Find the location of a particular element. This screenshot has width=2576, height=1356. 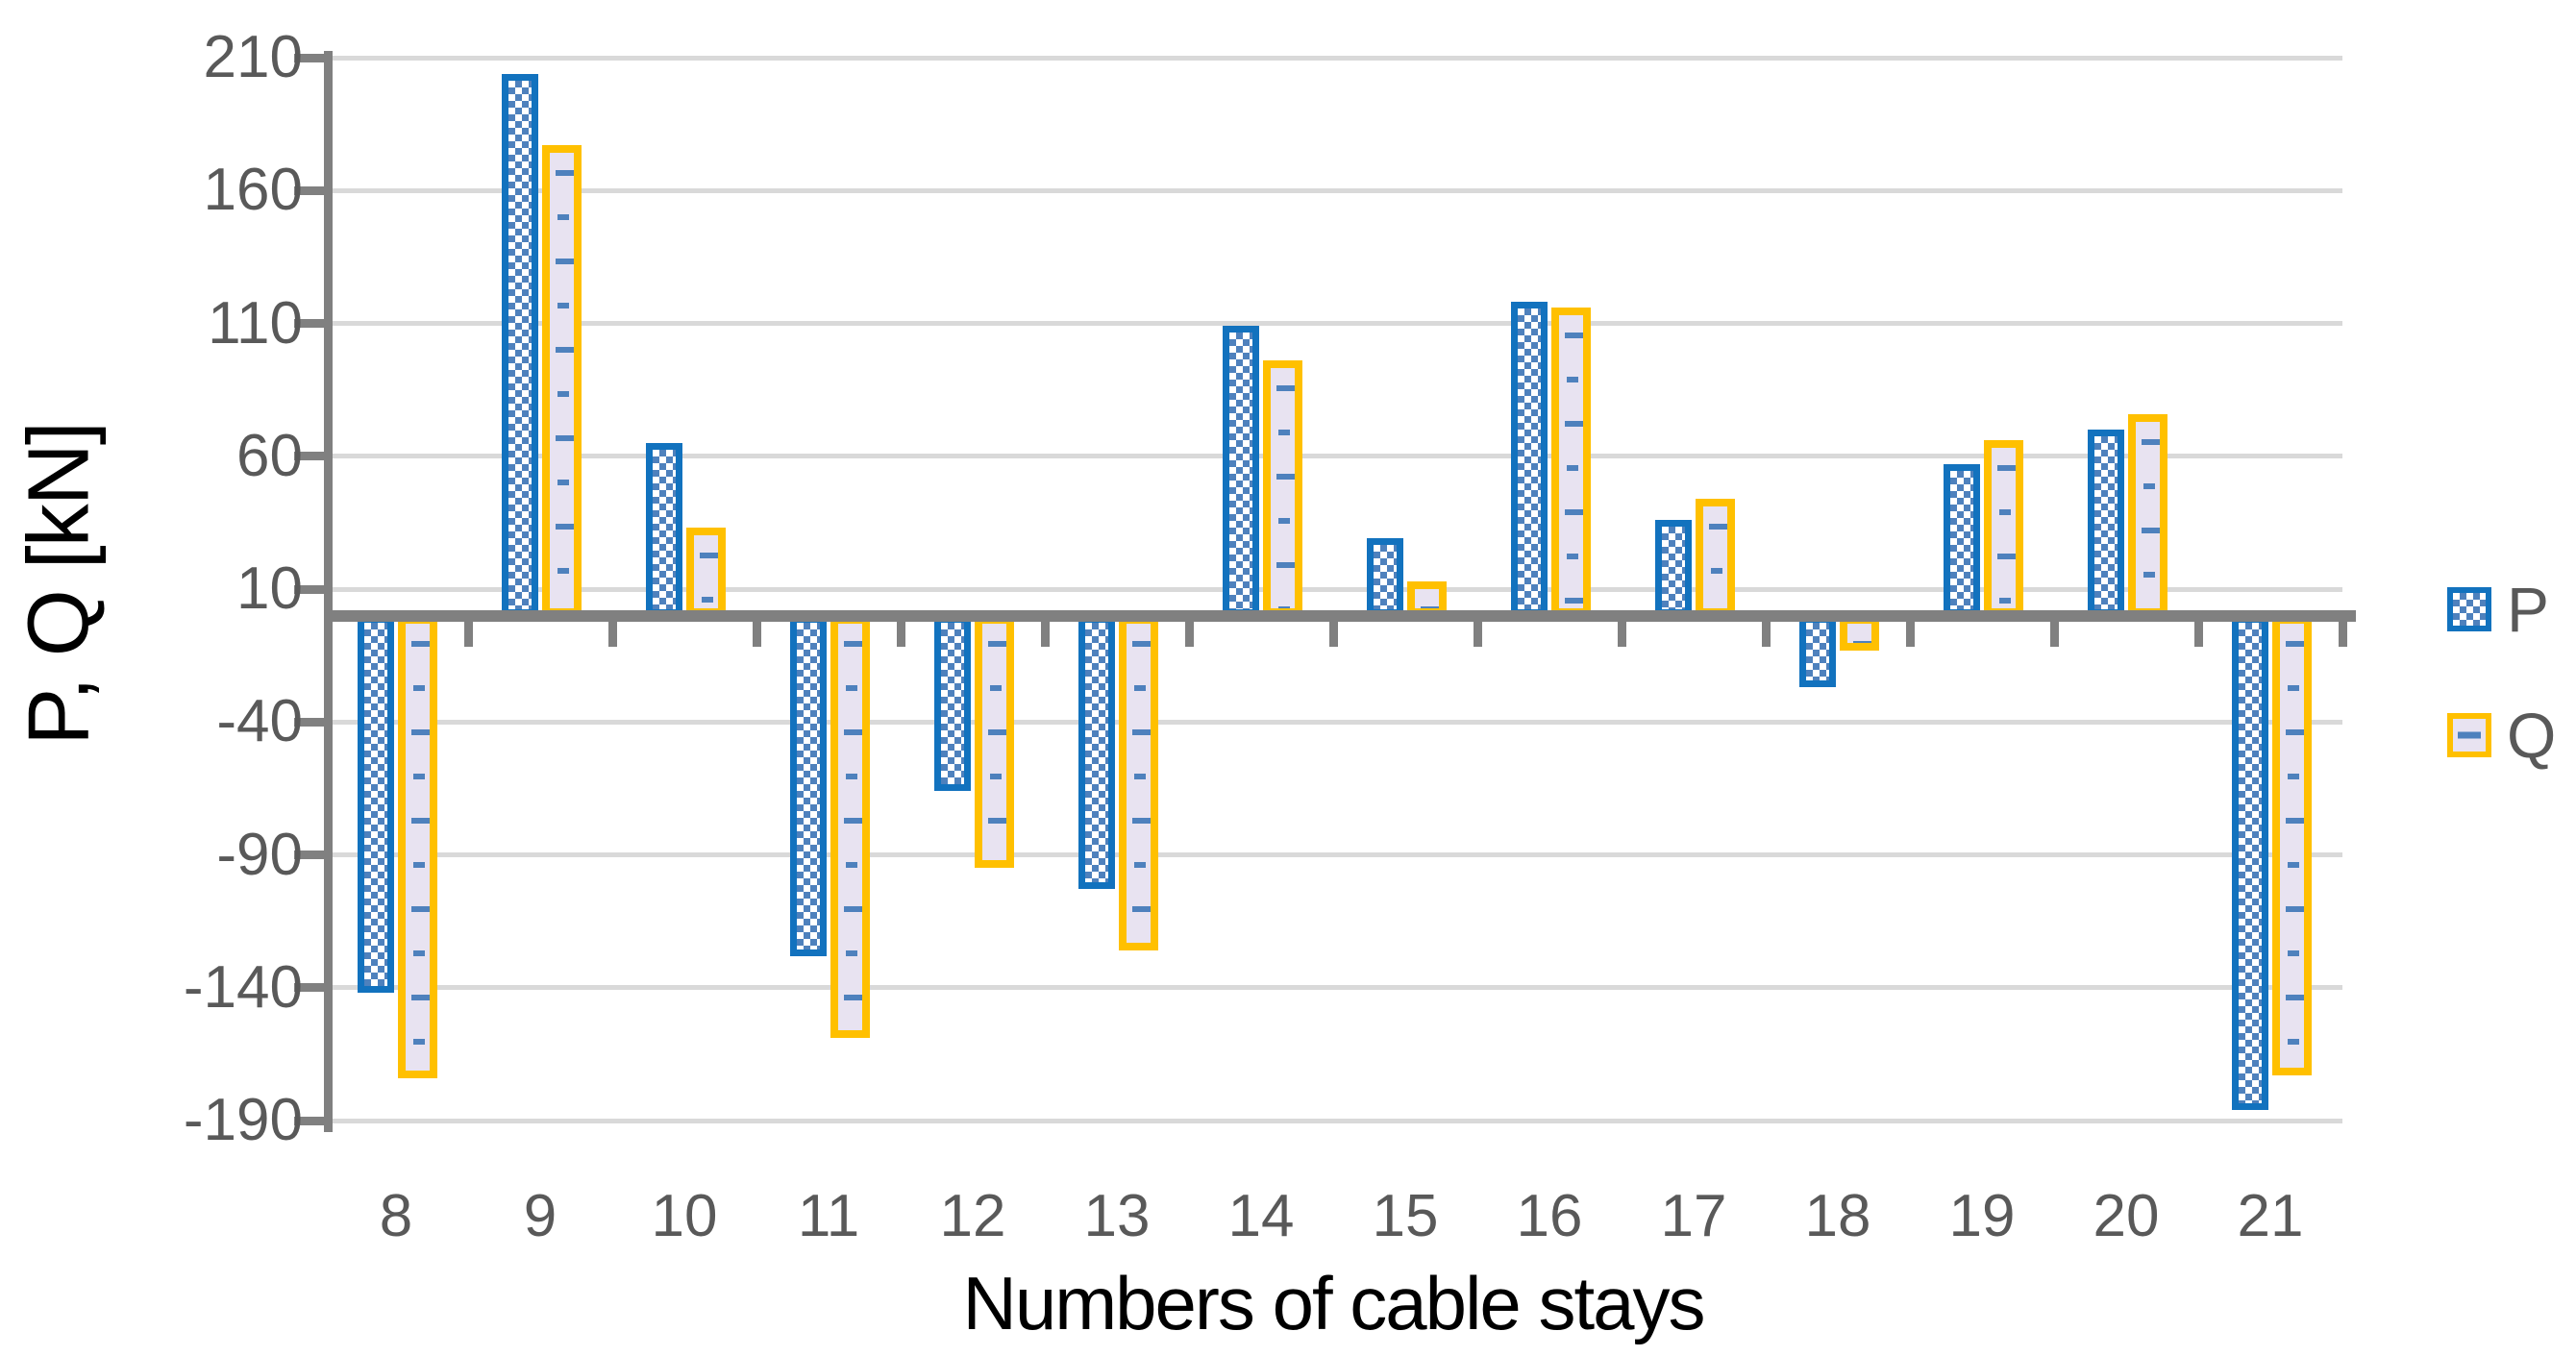

x-category-label-13: 13 is located at coordinates (1117, 1216).